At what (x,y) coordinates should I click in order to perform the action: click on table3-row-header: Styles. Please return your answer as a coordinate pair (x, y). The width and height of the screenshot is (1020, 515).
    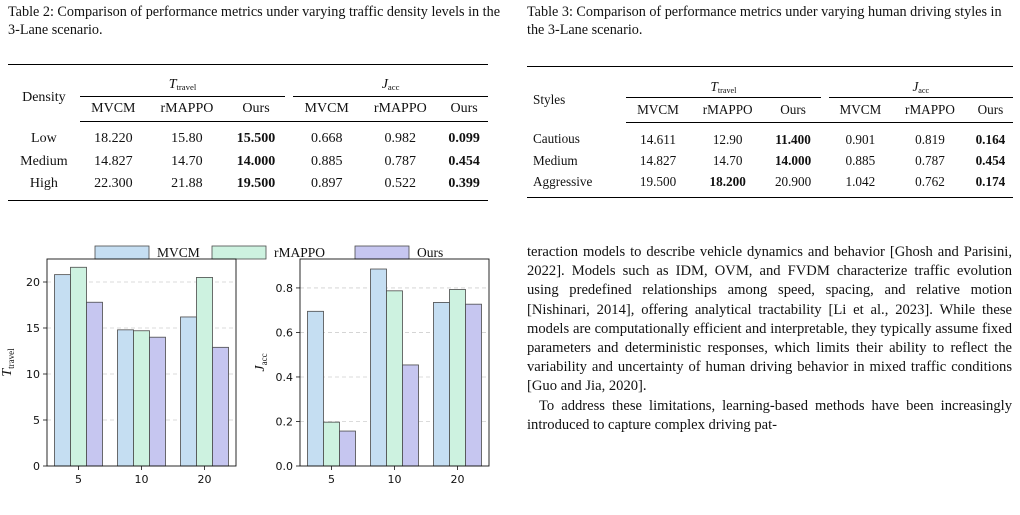
    Looking at the image, I should click on (549, 99).